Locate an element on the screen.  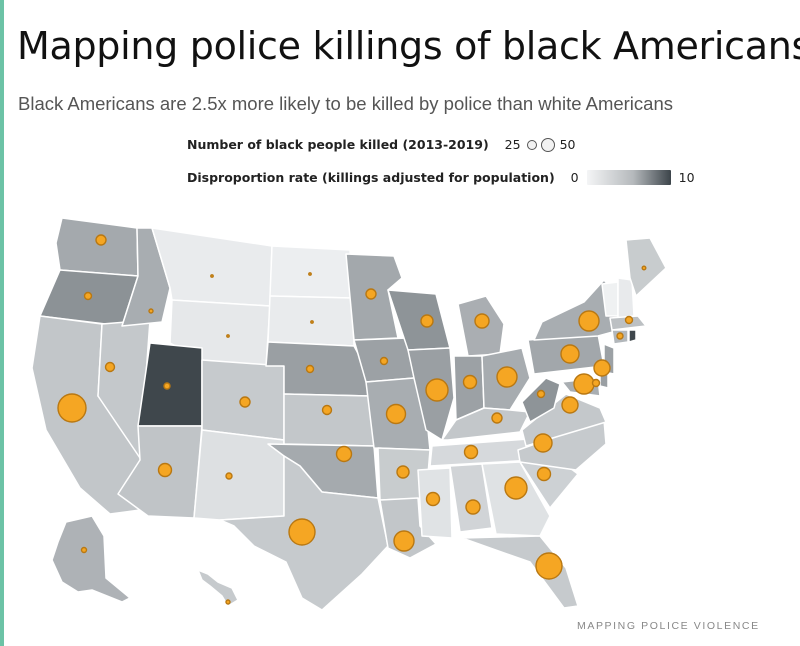
dot-kentucky is located at coordinates (497, 418).